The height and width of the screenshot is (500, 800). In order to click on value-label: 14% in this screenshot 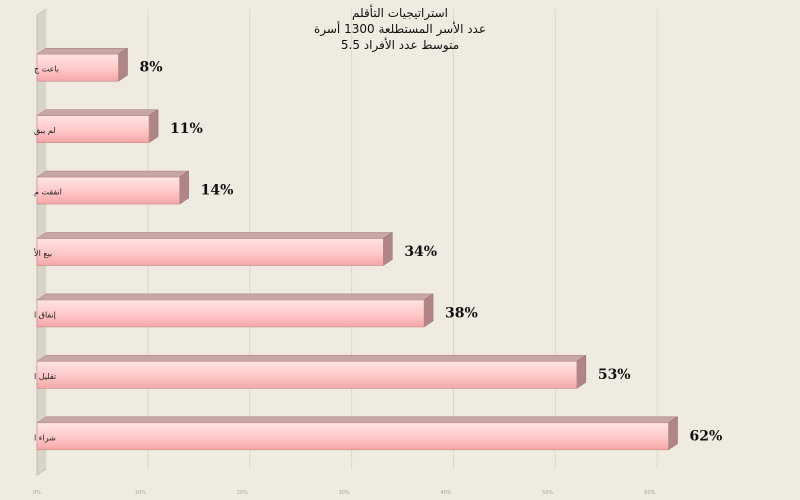, I will do `click(217, 191)`.